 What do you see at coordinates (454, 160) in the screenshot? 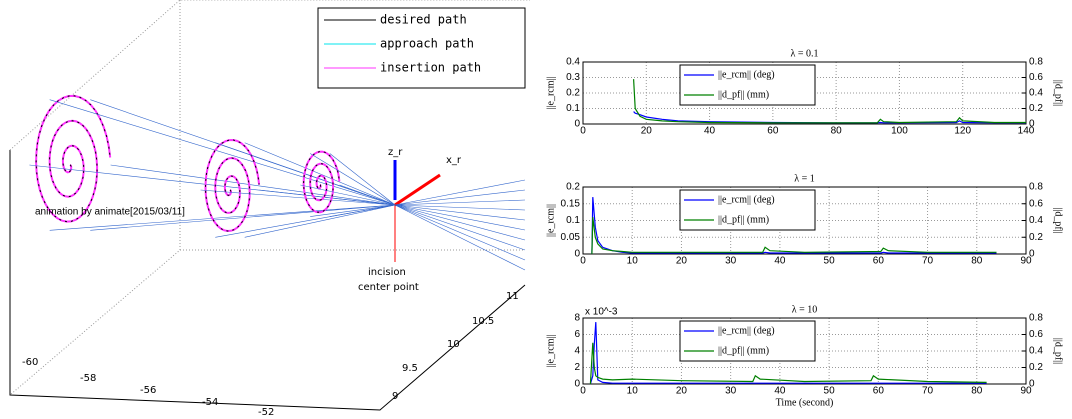
I see `annotation: x_r` at bounding box center [454, 160].